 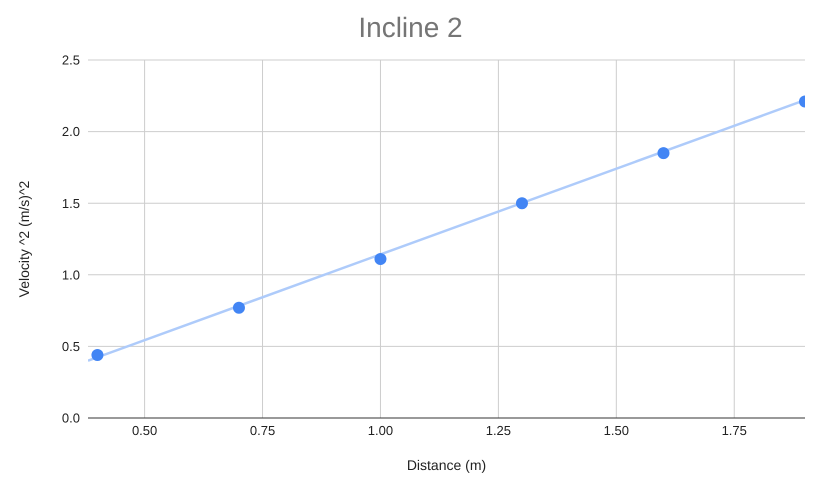 What do you see at coordinates (71, 274) in the screenshot?
I see `y-tick-label: 1.0` at bounding box center [71, 274].